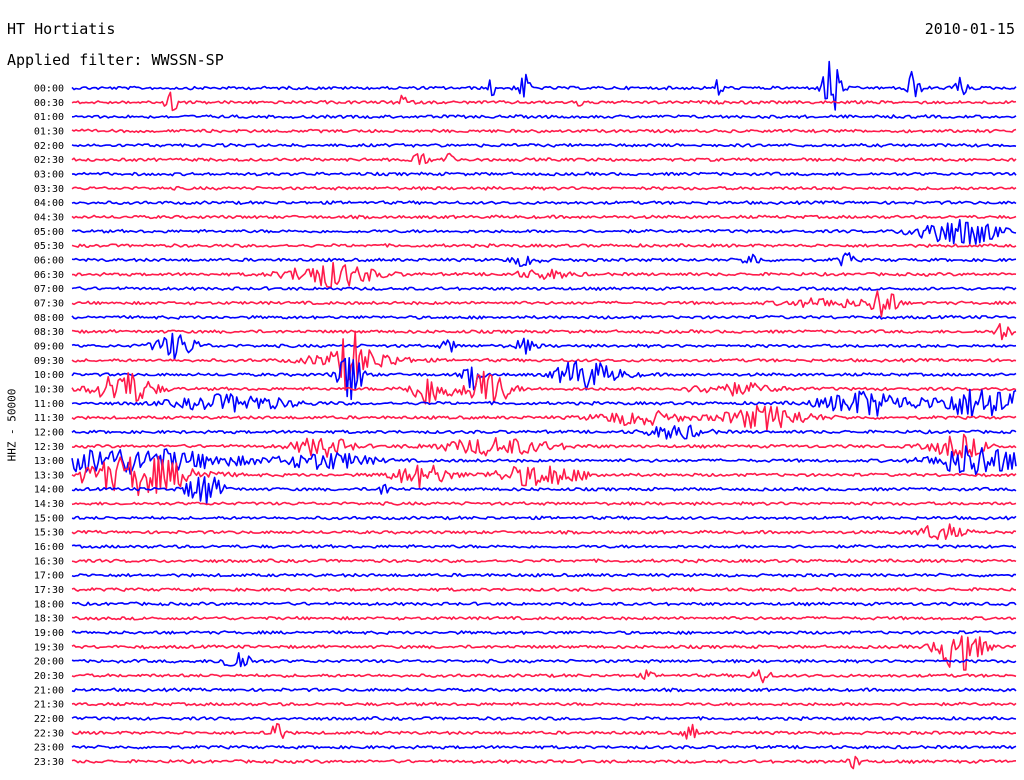  Describe the element at coordinates (49, 275) in the screenshot. I see `row-time-label: 06:30` at that location.